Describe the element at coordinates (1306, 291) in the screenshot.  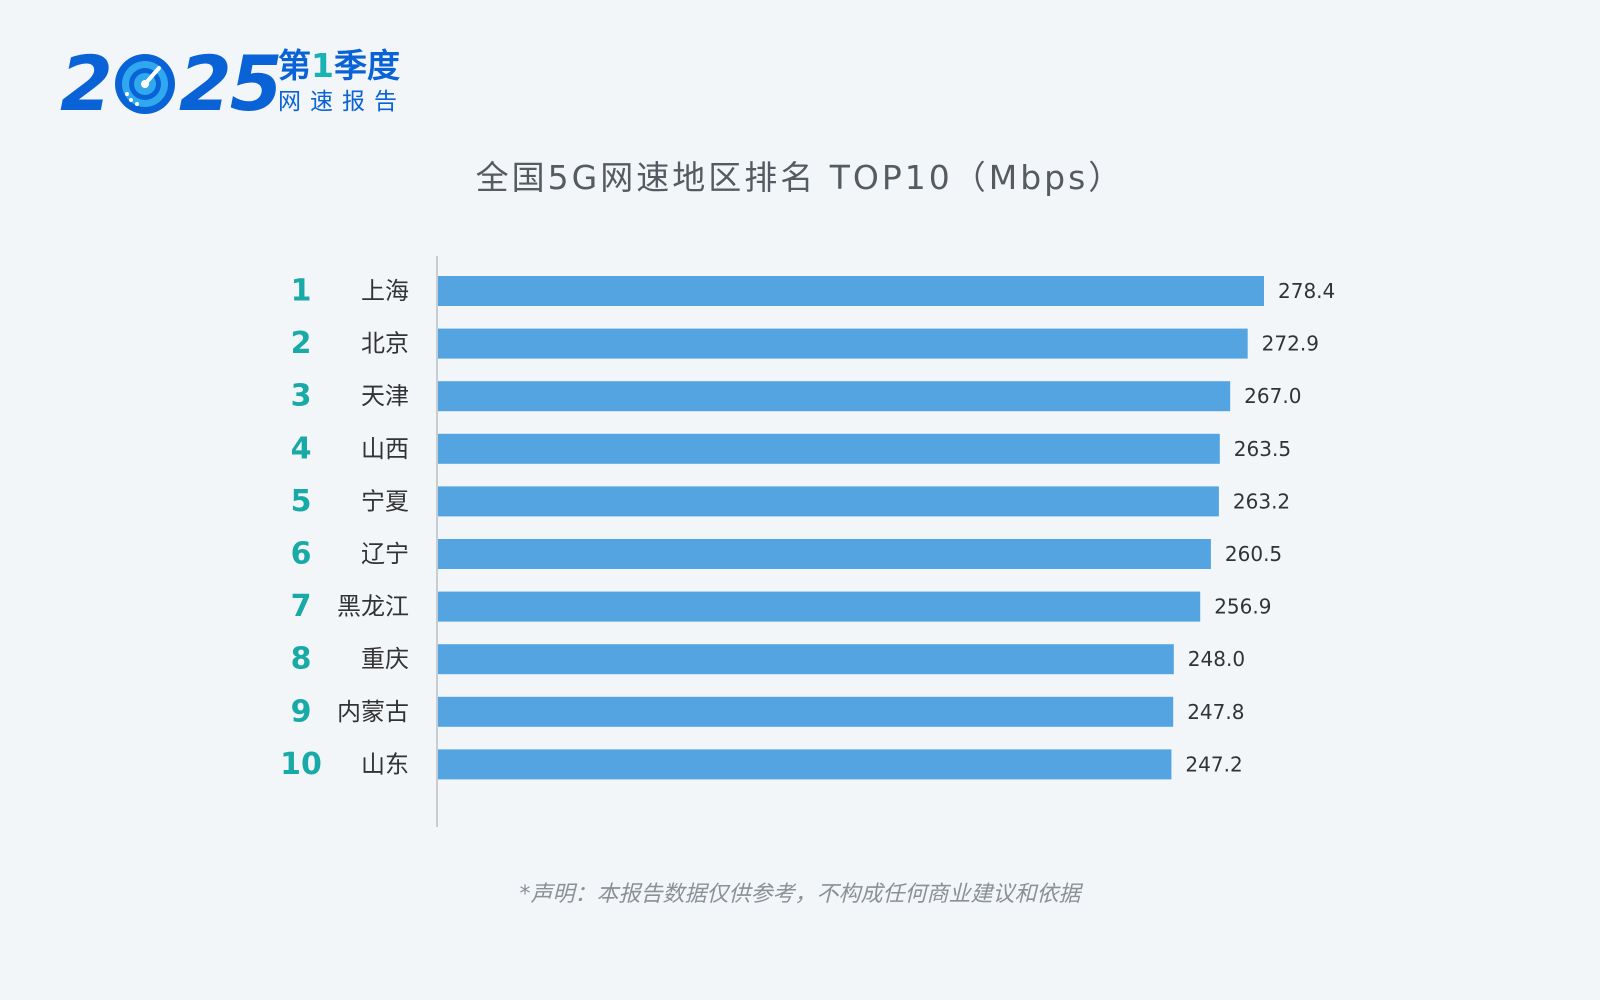
I see `data-label: 278.4` at that location.